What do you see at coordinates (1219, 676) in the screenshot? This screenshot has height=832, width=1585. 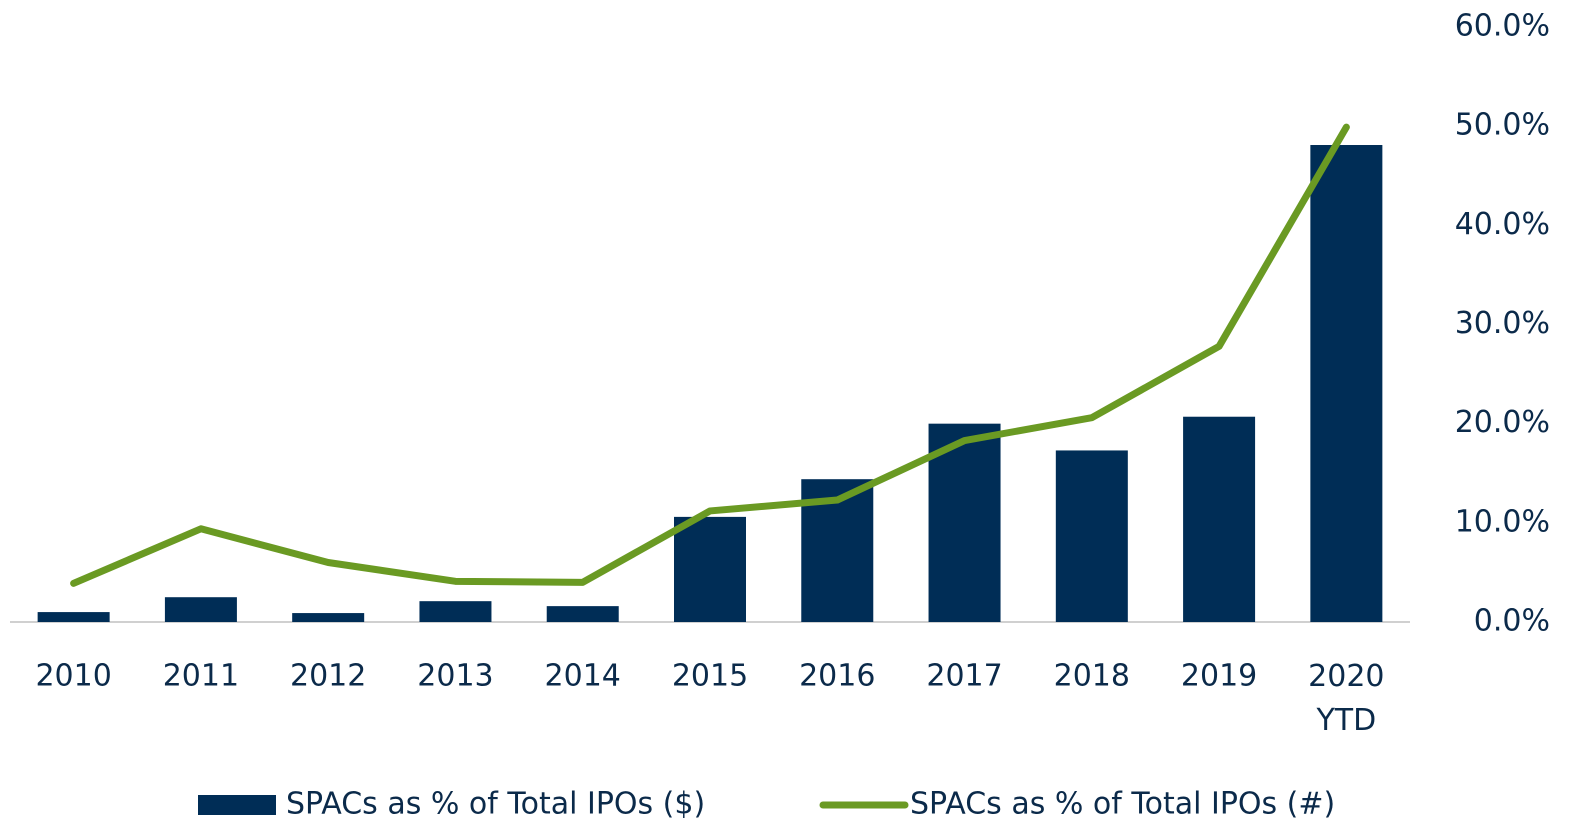 I see `x-tick-label: 2019` at bounding box center [1219, 676].